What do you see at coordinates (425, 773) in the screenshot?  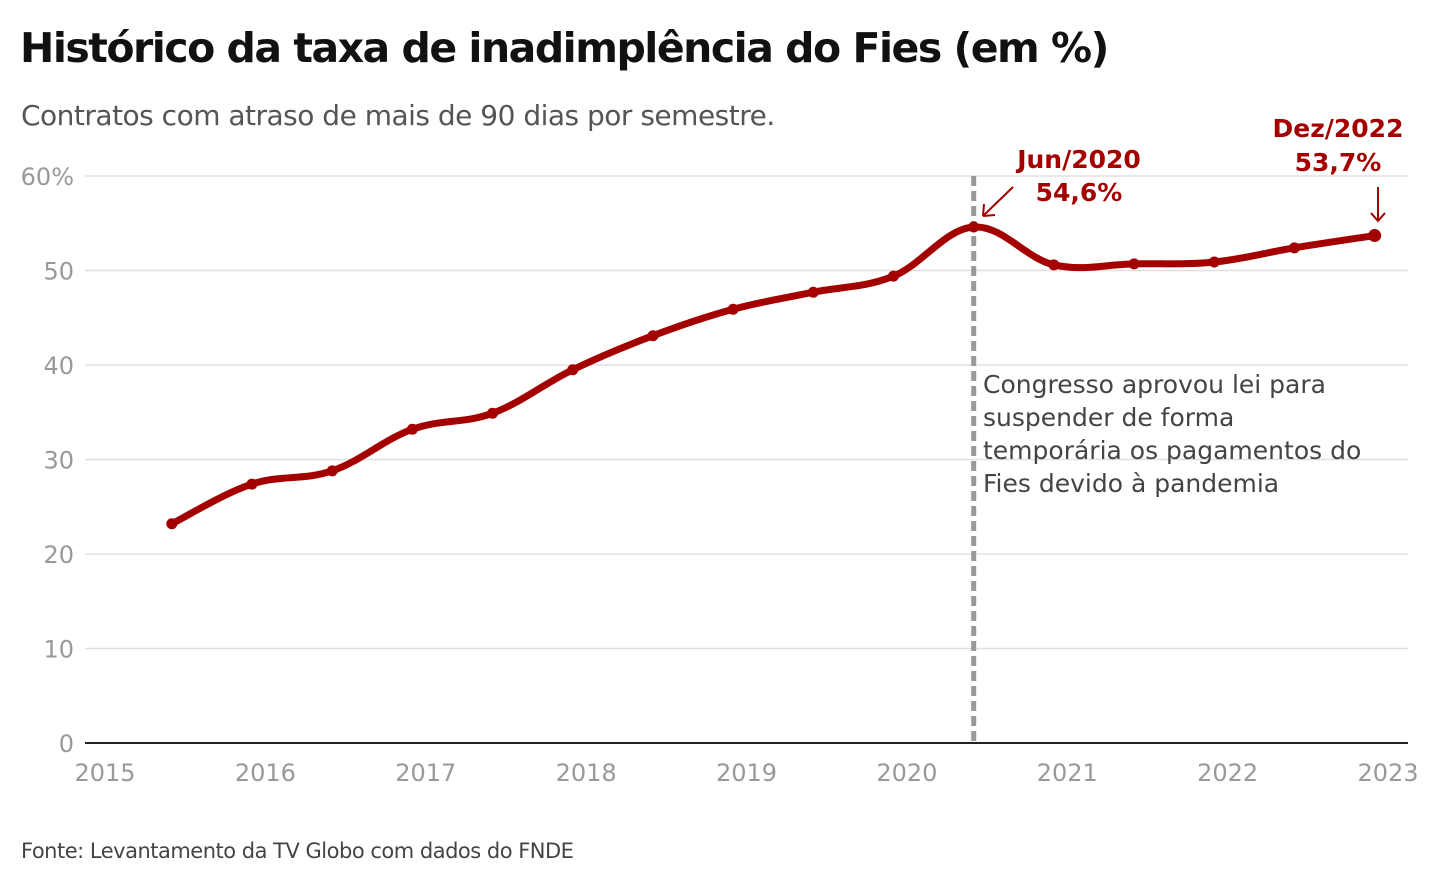 I see `x-tick-label: 2017` at bounding box center [425, 773].